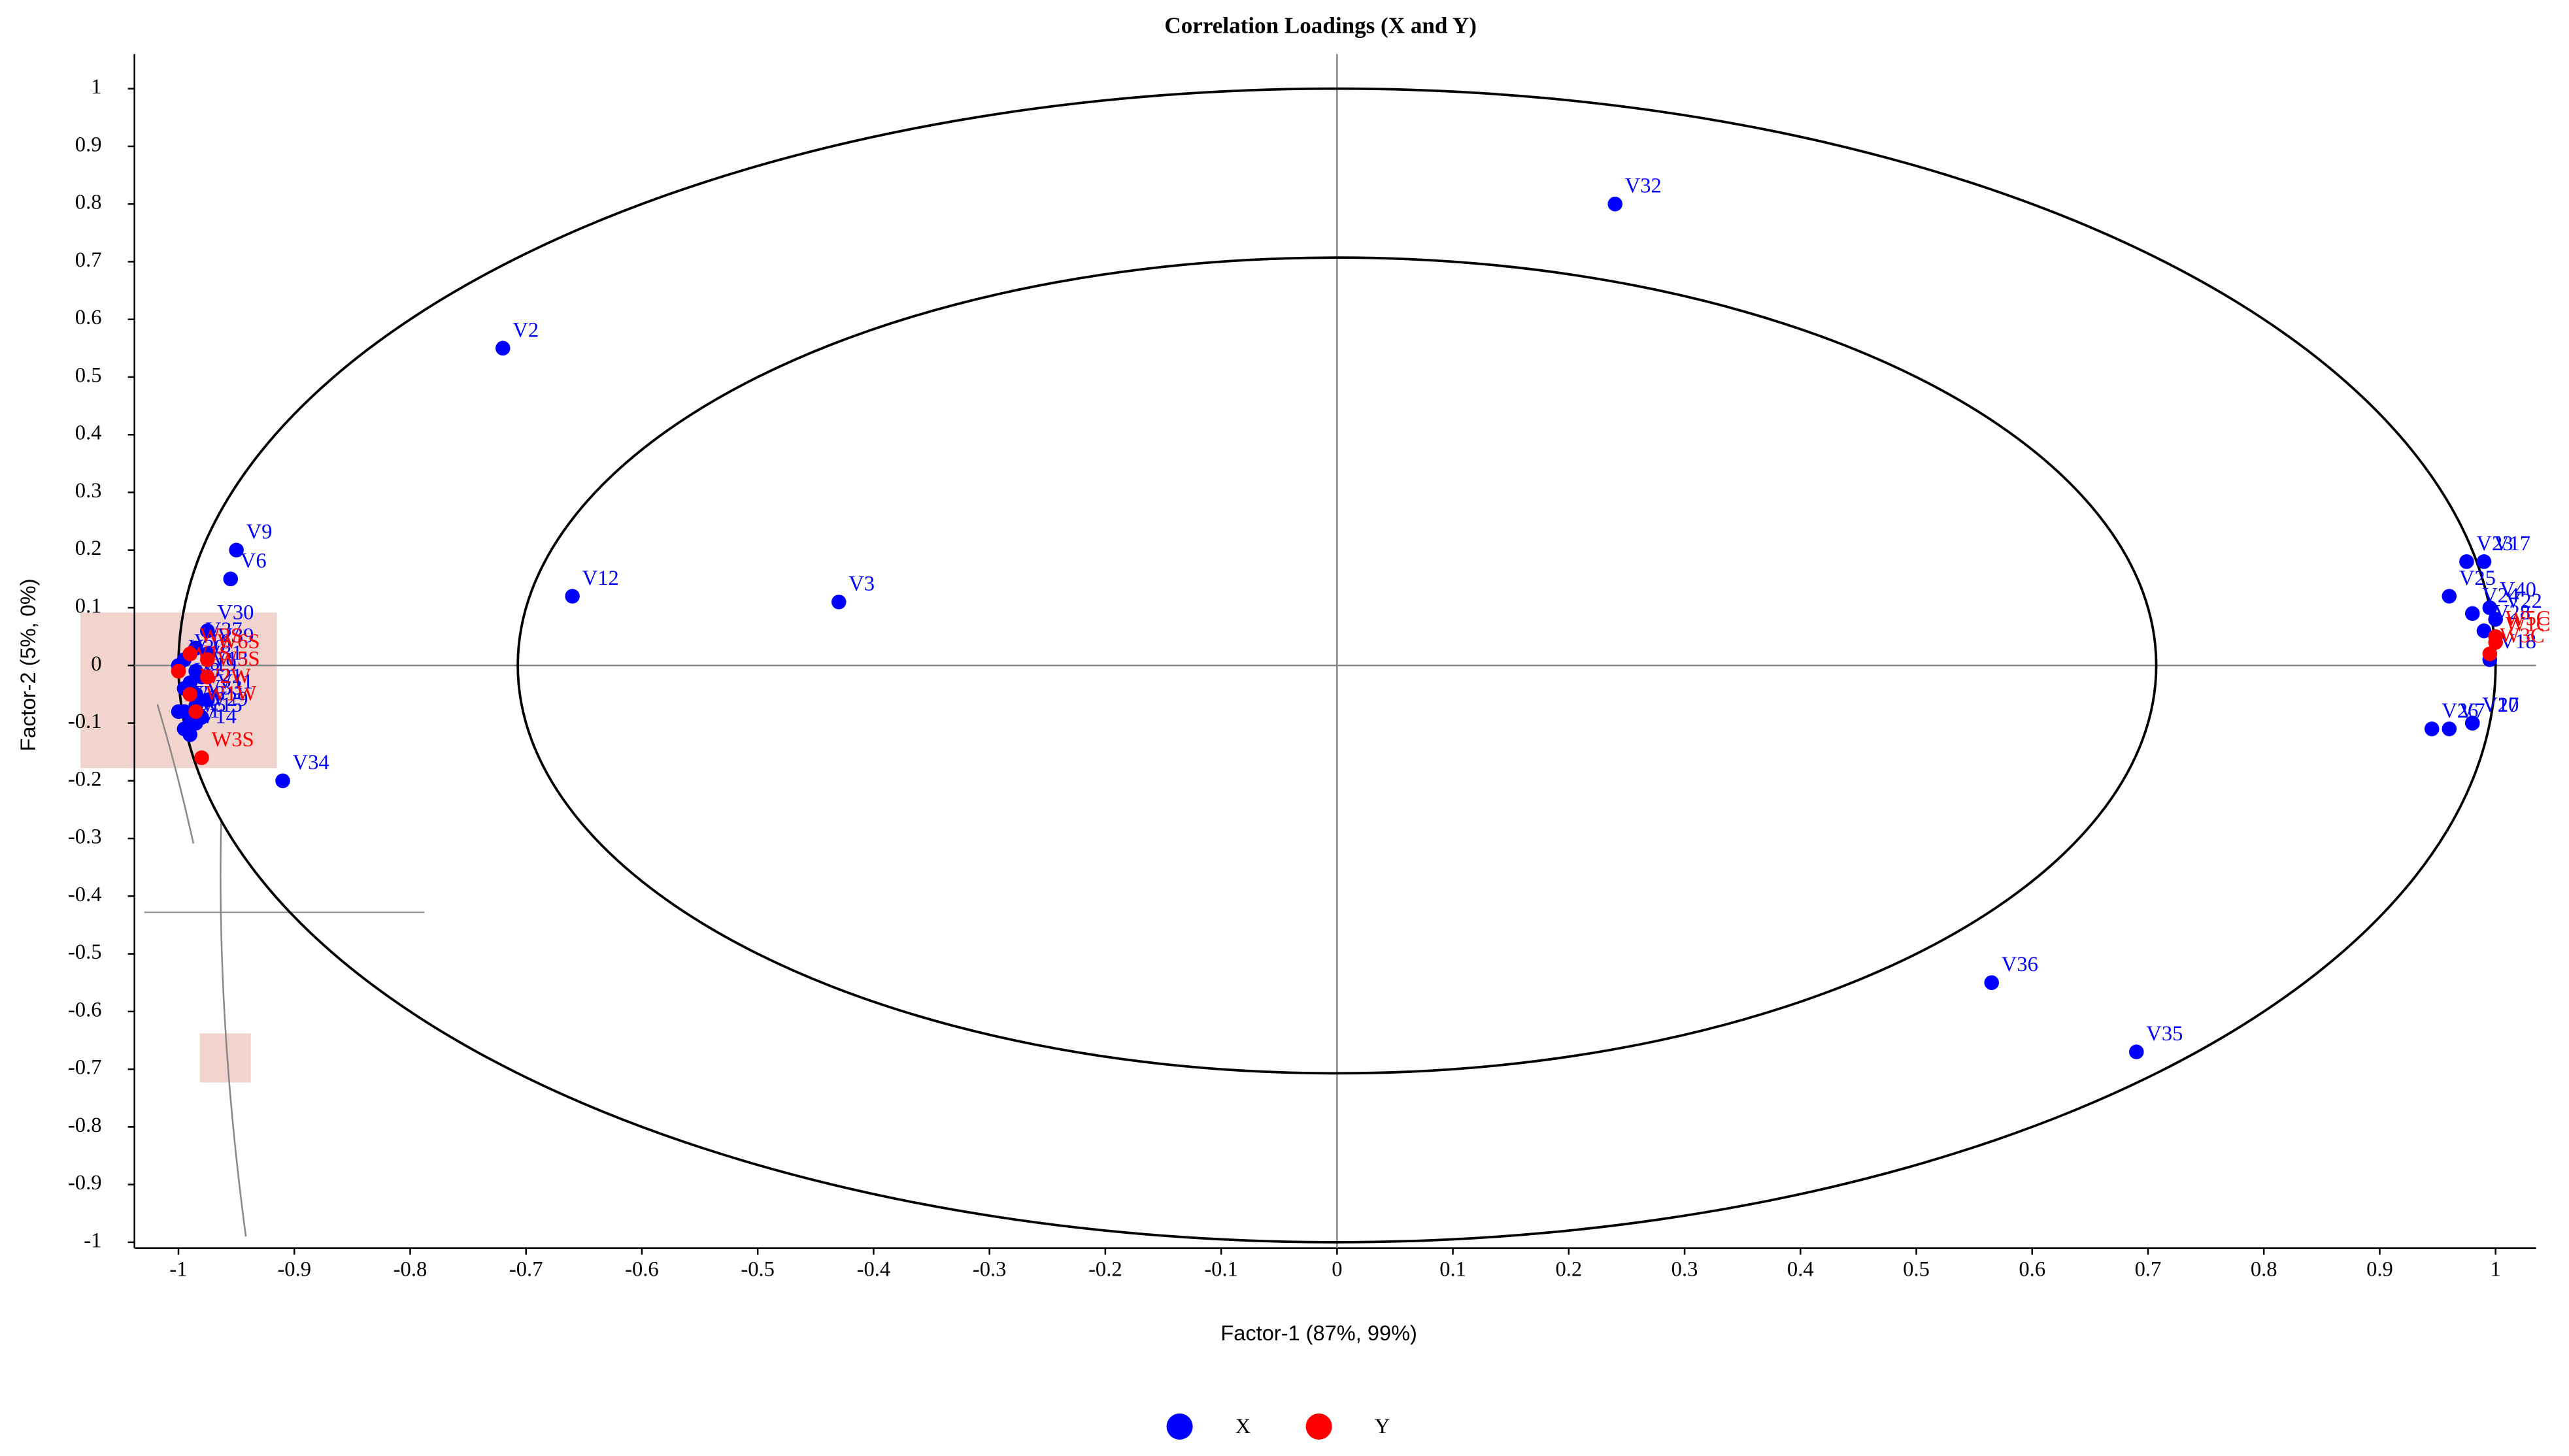  I want to click on y-tick-label: 0.5, so click(88, 375).